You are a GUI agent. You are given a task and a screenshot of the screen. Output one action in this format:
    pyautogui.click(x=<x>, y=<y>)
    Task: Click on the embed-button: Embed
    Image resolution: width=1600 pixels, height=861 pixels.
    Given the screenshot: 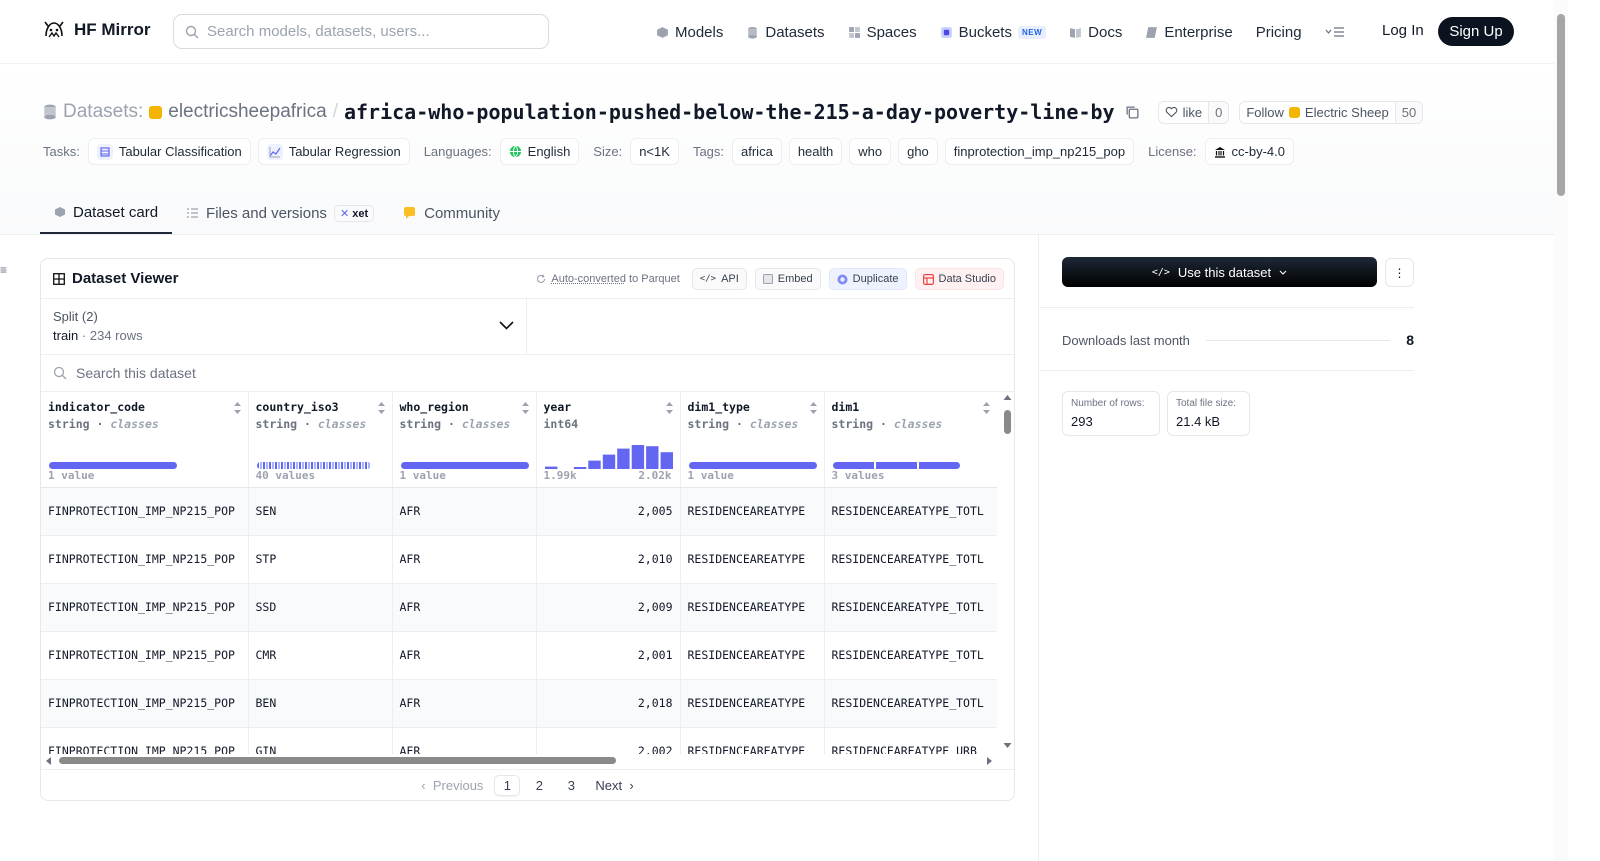 What is the action you would take?
    pyautogui.click(x=787, y=279)
    